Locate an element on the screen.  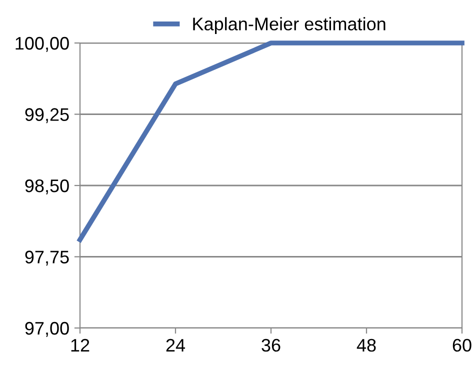
y-tick-label: 98,50 is located at coordinates (47, 186).